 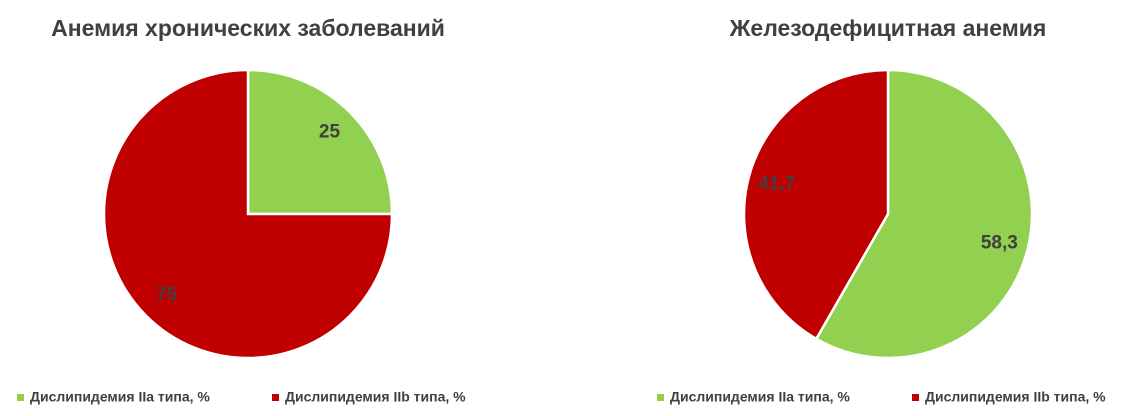 What do you see at coordinates (999, 243) in the screenshot?
I see `data-label: 58,3` at bounding box center [999, 243].